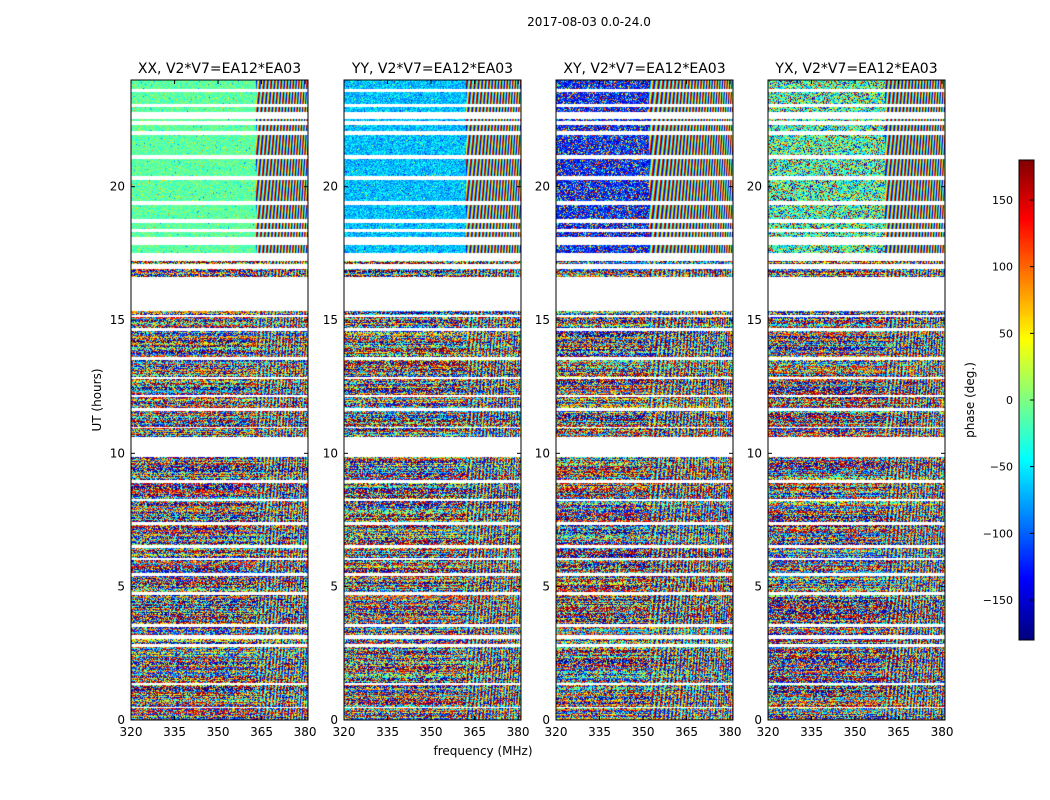  Describe the element at coordinates (811, 732) in the screenshot. I see `panel-4-xtick-label: 335` at that location.